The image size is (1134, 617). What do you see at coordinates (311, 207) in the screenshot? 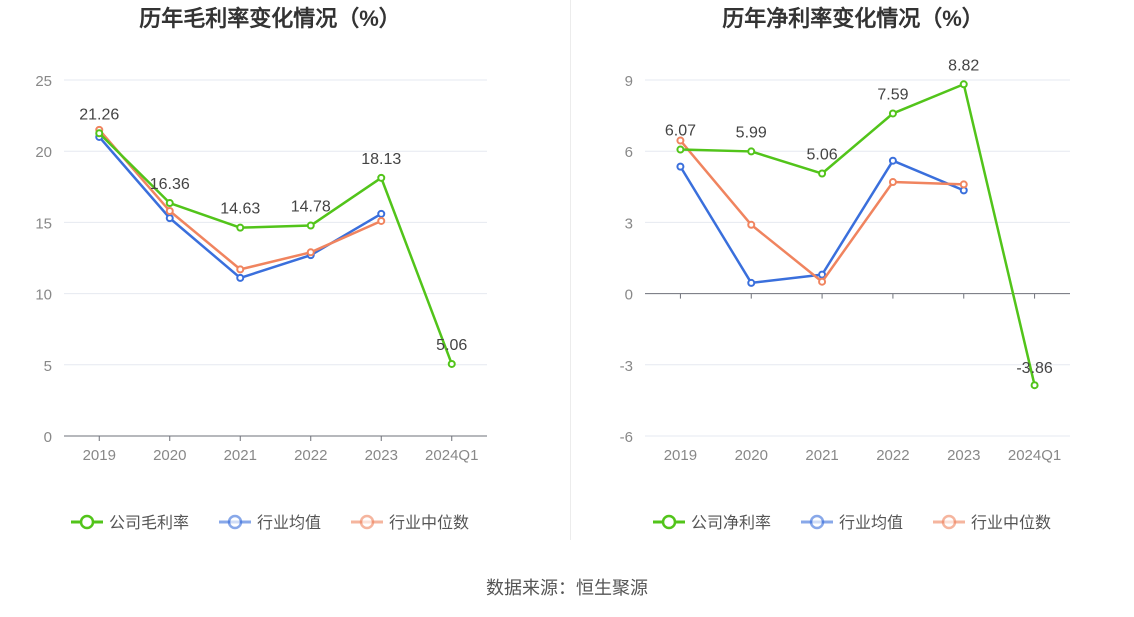
I see `data-label: 14.78` at bounding box center [311, 207].